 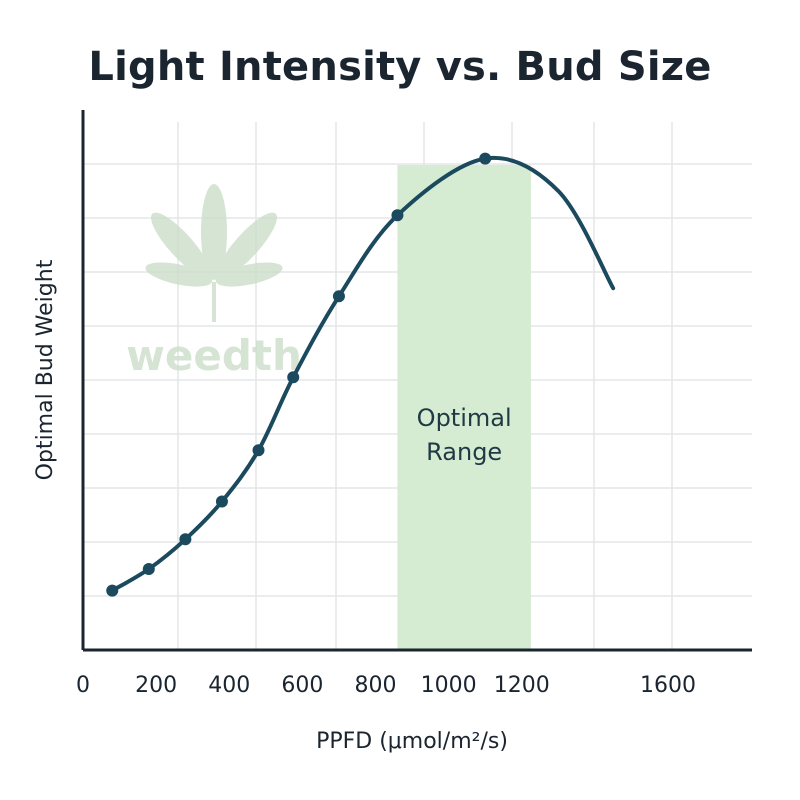 I want to click on band-label-line-2: Range, so click(x=464, y=452).